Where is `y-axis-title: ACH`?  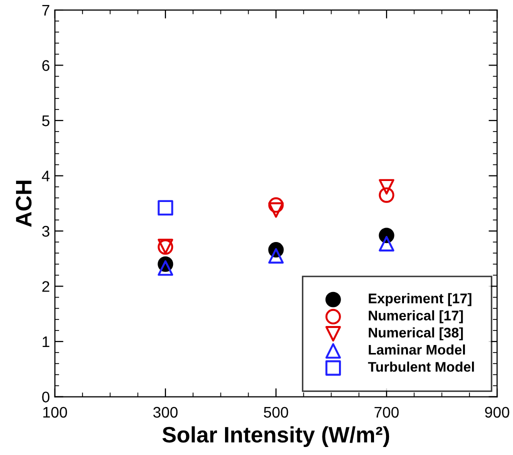
y-axis-title: ACH is located at coordinates (24, 203).